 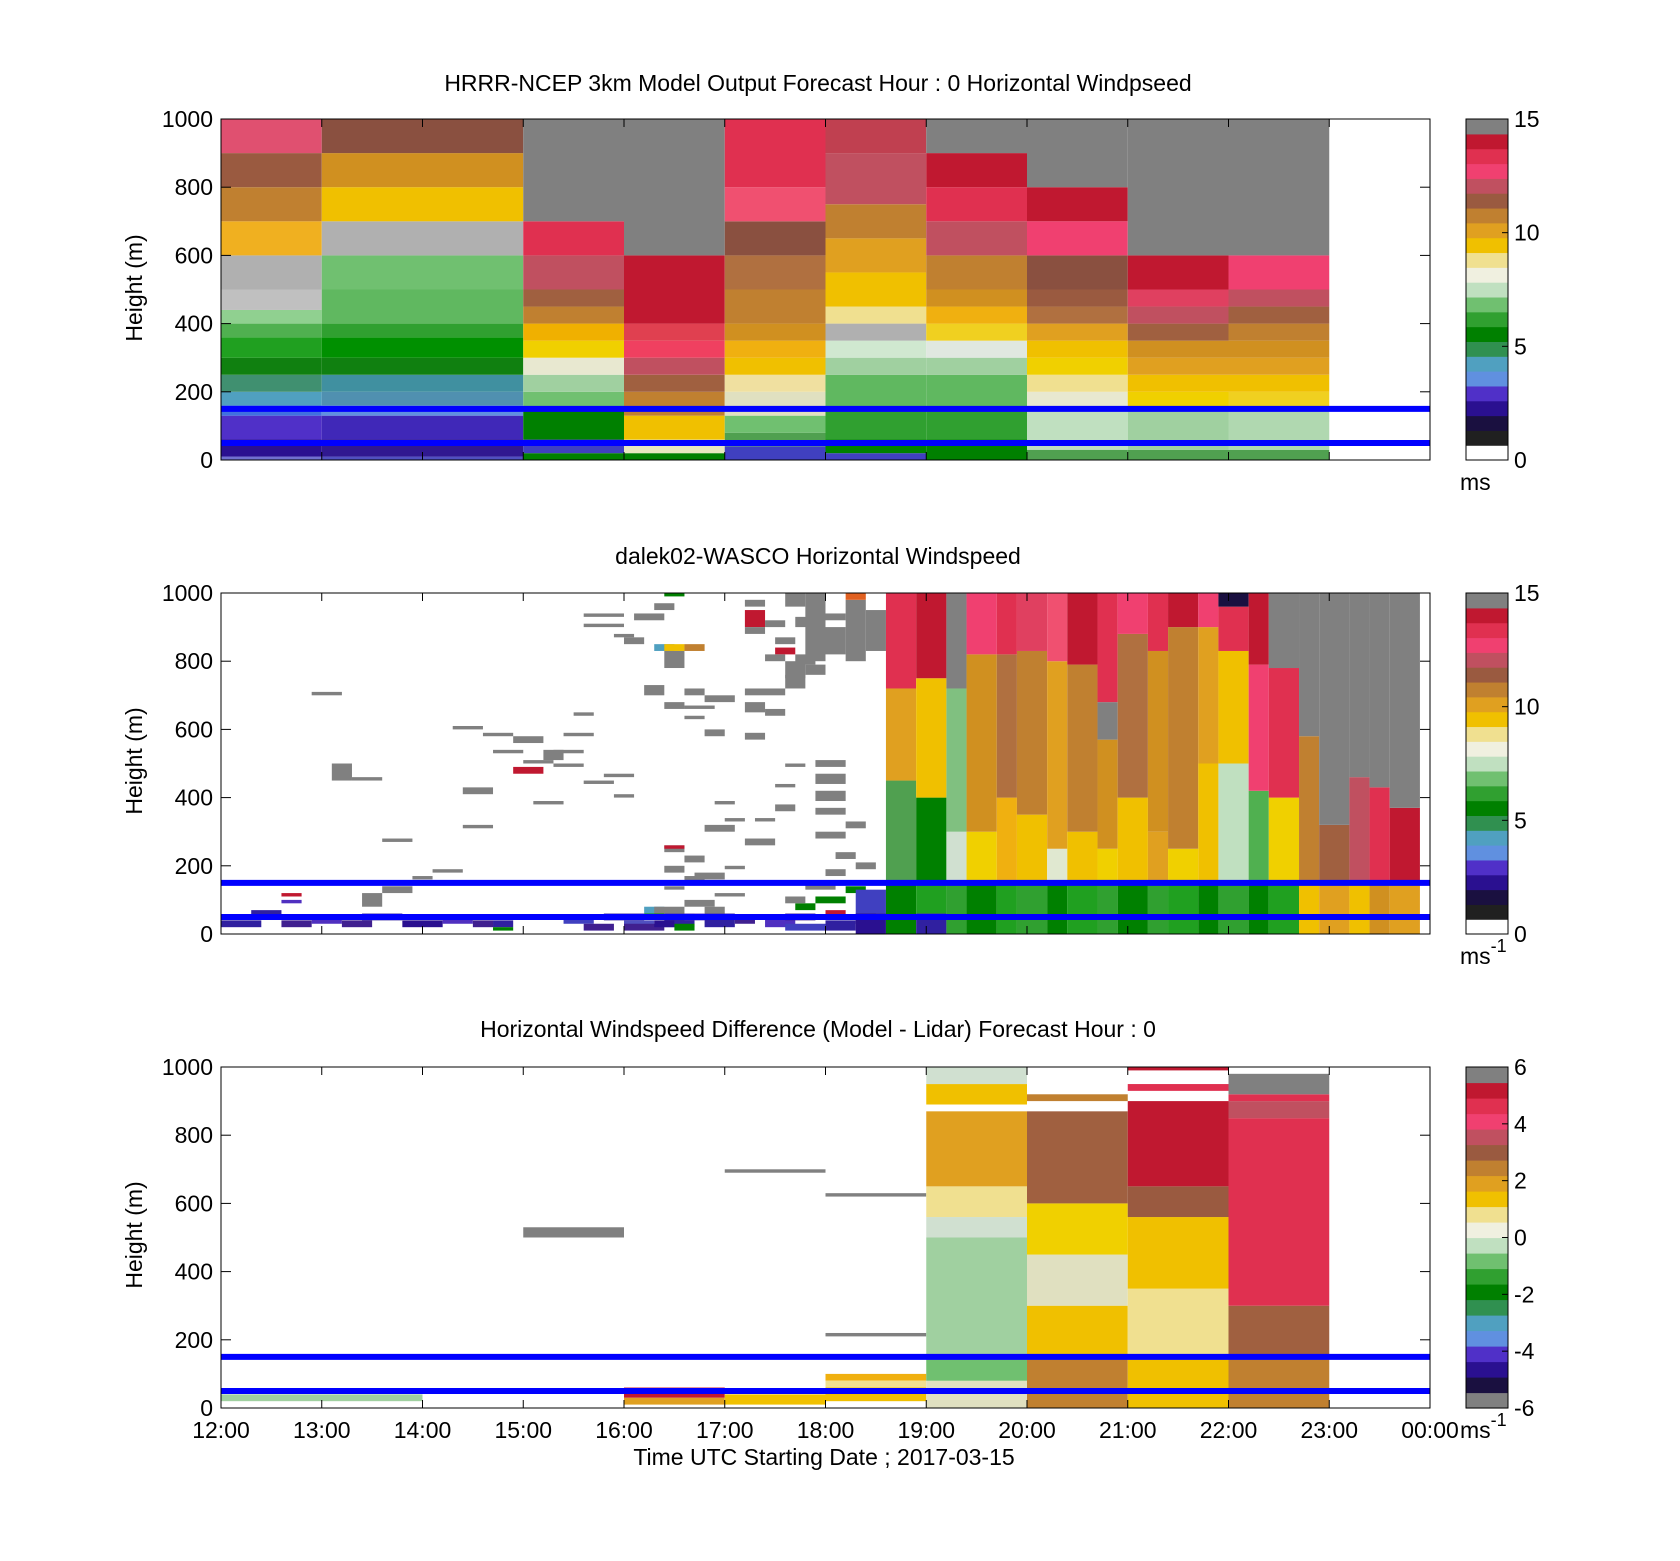 What do you see at coordinates (1500, 774) in the screenshot?
I see `colorbar: 0 5 10 15 ms-1` at bounding box center [1500, 774].